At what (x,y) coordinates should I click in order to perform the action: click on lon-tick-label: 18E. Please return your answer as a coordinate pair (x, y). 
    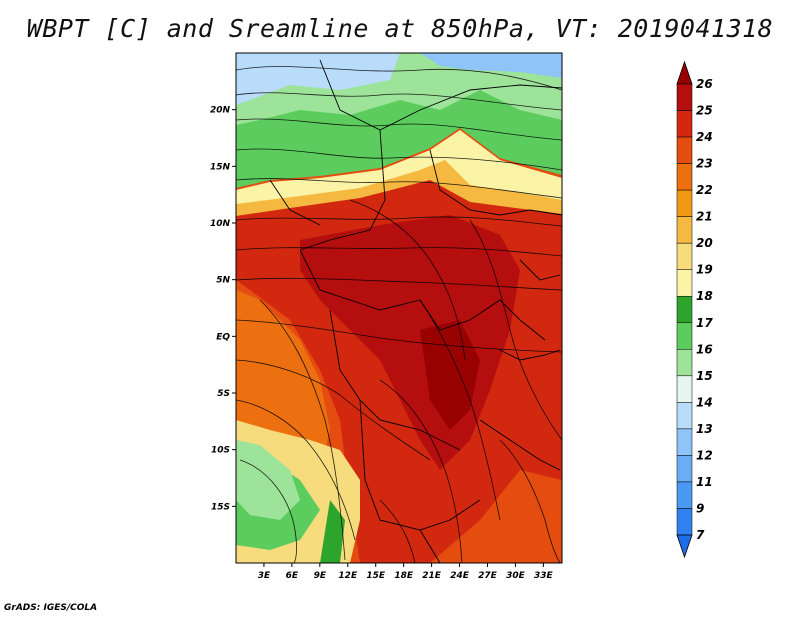
    Looking at the image, I should click on (404, 576).